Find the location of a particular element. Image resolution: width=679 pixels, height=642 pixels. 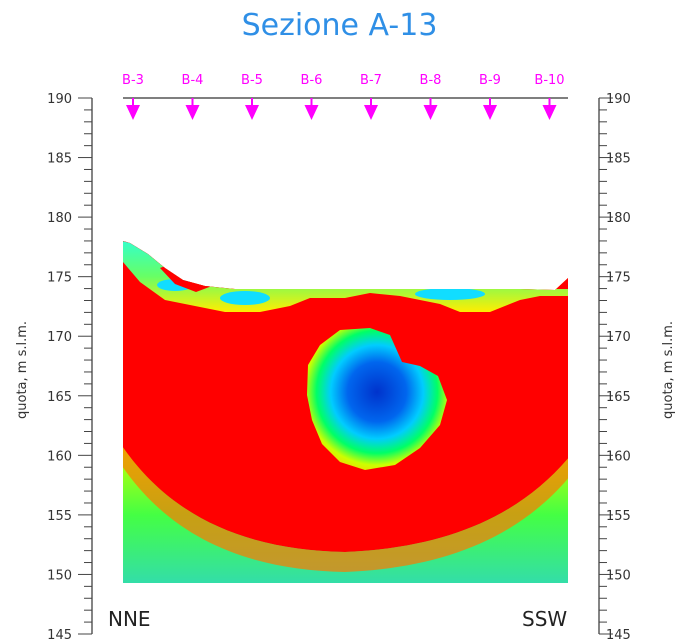

right-tick-label: 190 is located at coordinates (618, 99).